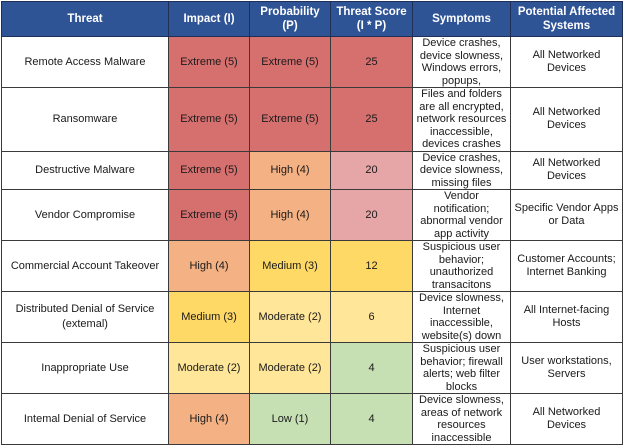 Image resolution: width=624 pixels, height=445 pixels. I want to click on threat-name: Ransomware, so click(85, 118).